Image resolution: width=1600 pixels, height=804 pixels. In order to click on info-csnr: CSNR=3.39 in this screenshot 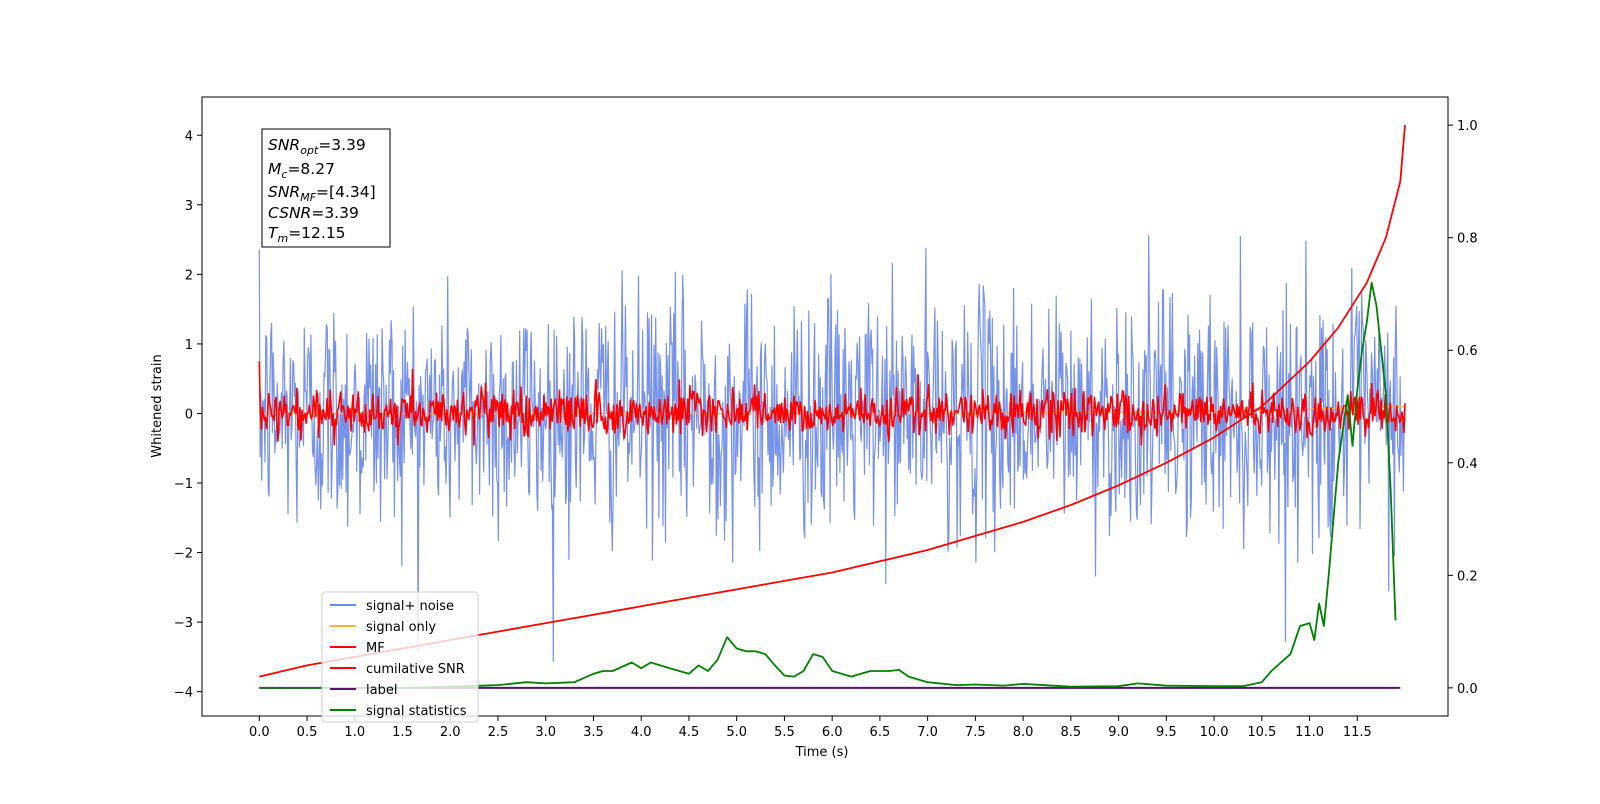, I will do `click(313, 213)`.